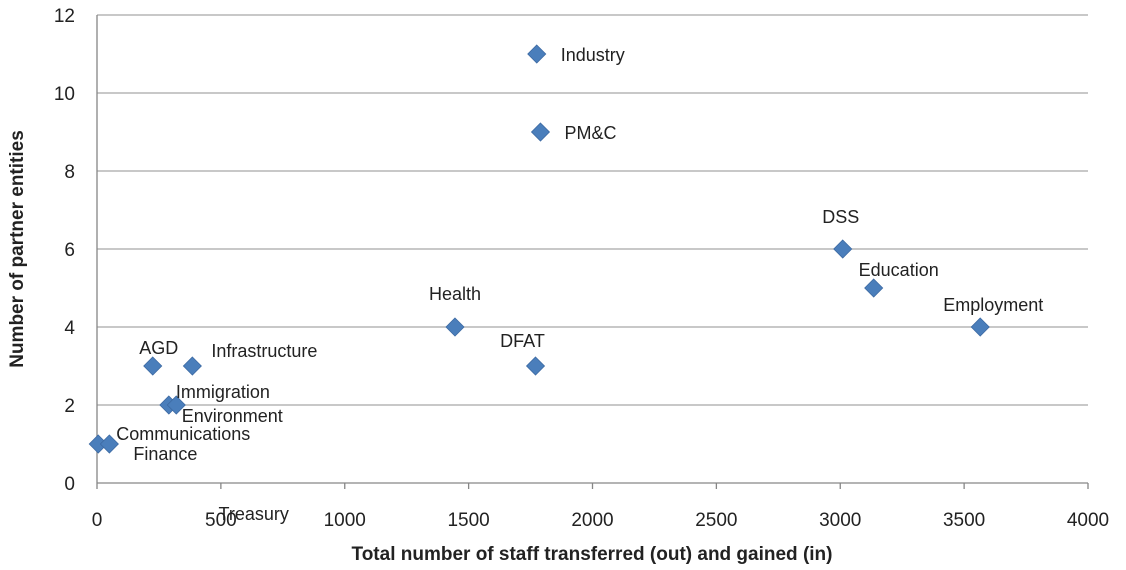  What do you see at coordinates (899, 270) in the screenshot?
I see `point-label-education: Education` at bounding box center [899, 270].